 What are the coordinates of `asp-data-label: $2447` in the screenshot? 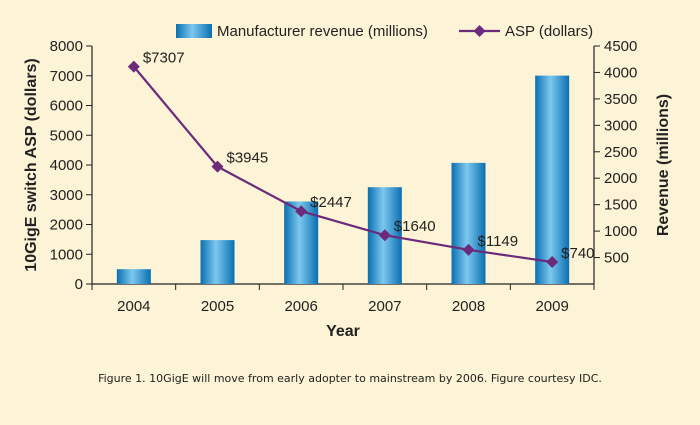 It's located at (331, 202).